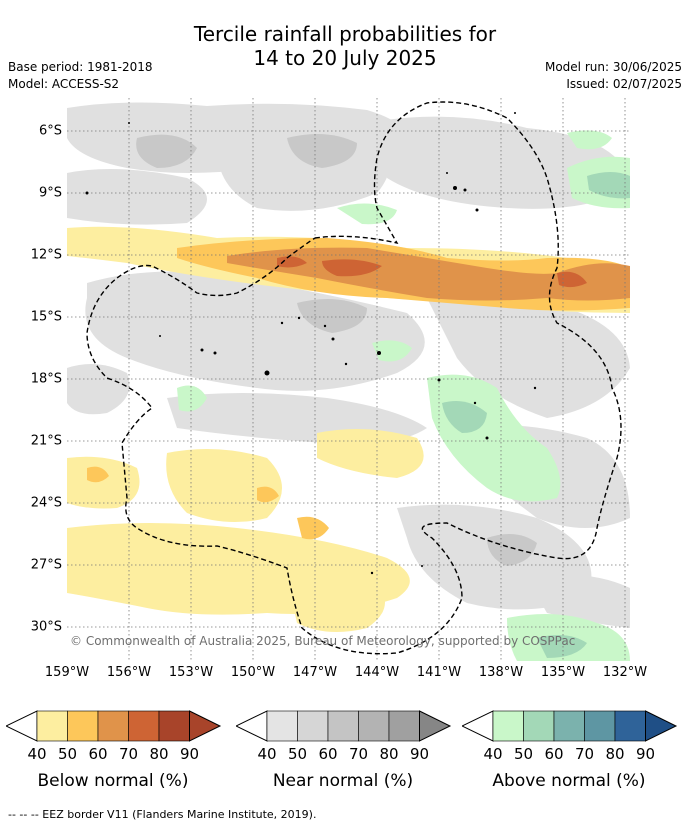  I want to click on title-line-2: 14 to 20 July 2025, so click(345, 58).